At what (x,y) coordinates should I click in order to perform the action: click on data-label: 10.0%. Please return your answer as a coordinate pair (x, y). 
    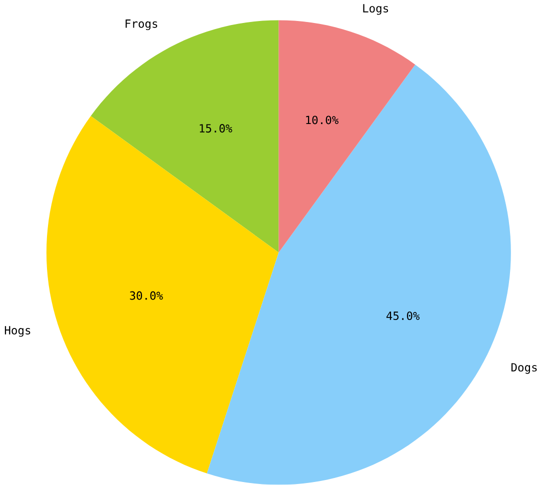
    Looking at the image, I should click on (322, 120).